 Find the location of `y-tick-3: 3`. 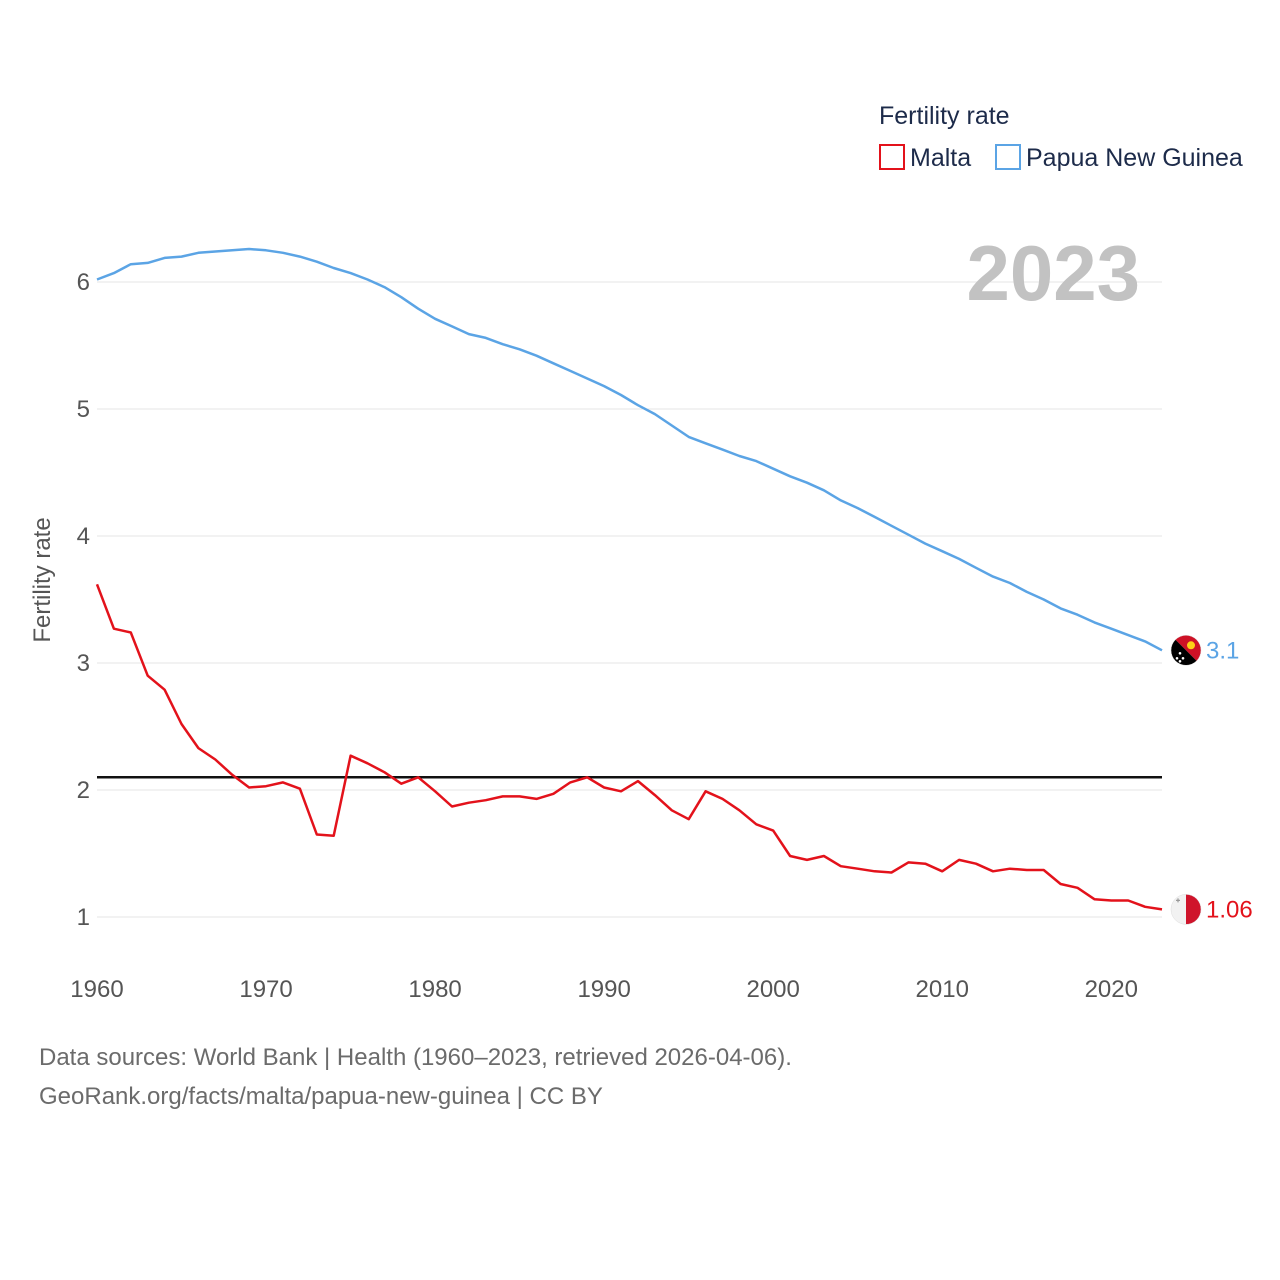

y-tick-3: 3 is located at coordinates (83, 663).